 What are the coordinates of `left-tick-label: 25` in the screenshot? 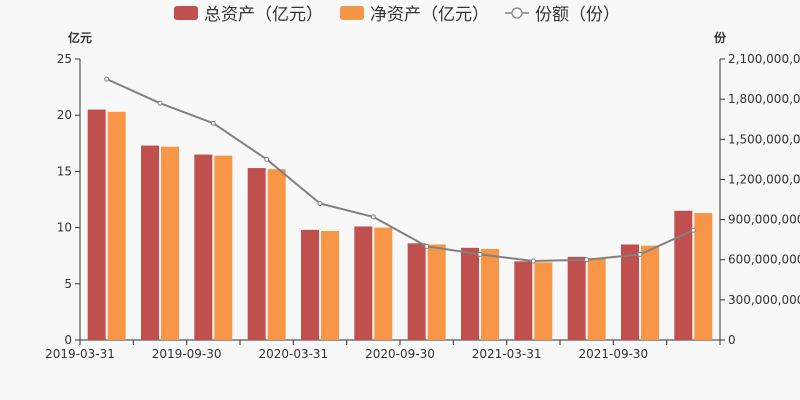 It's located at (64, 59).